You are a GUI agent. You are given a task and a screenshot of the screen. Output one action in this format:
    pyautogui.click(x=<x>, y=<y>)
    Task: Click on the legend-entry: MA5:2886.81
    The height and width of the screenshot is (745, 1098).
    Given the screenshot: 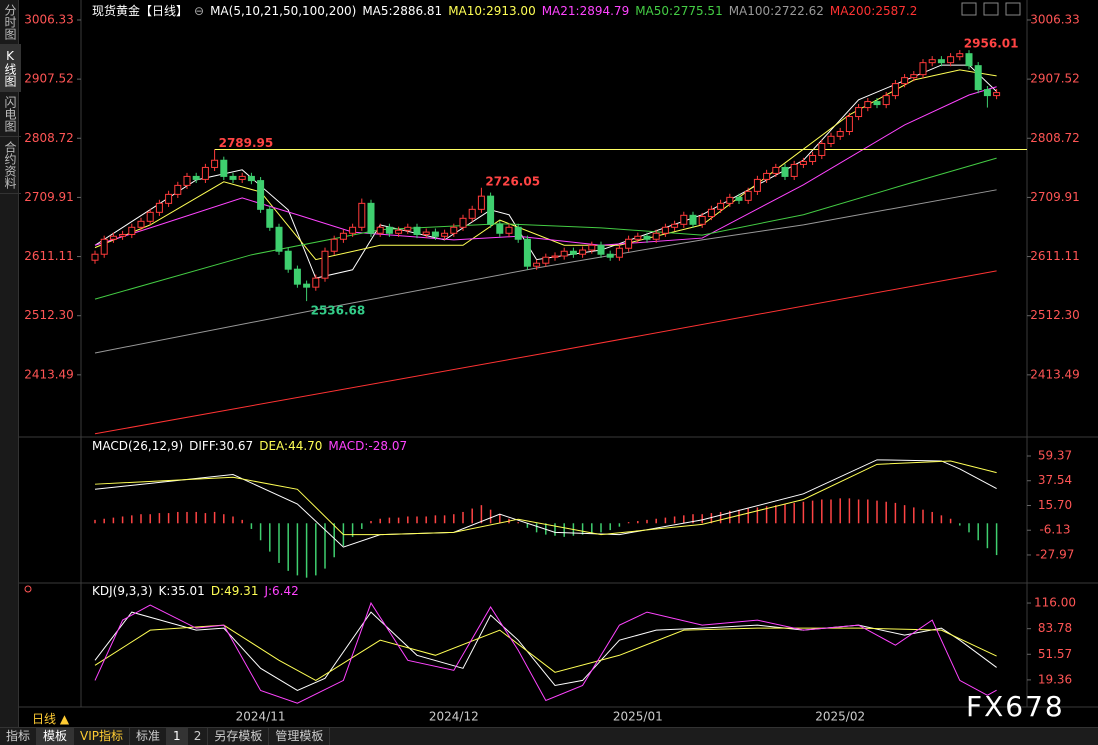 What is the action you would take?
    pyautogui.click(x=402, y=10)
    